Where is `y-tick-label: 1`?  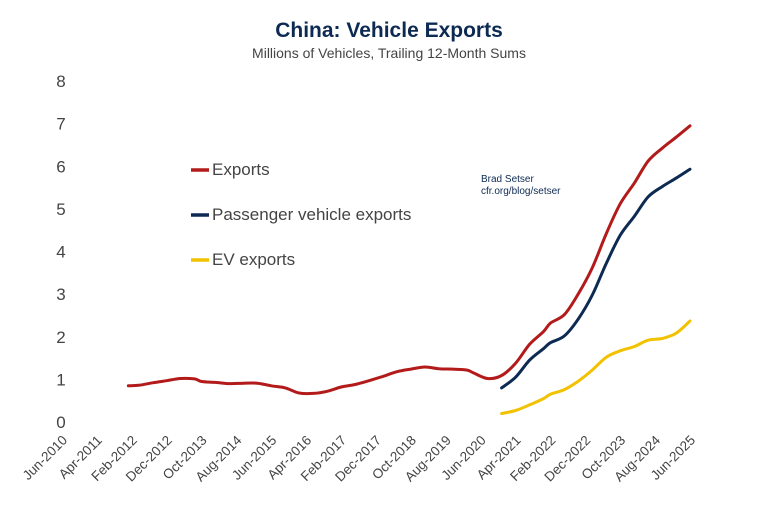 y-tick-label: 1 is located at coordinates (60, 379).